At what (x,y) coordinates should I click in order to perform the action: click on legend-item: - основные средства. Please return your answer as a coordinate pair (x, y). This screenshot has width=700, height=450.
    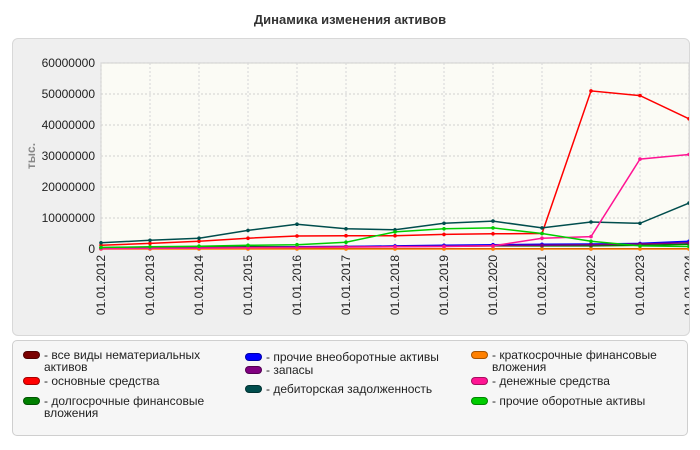
    Looking at the image, I should click on (128, 381).